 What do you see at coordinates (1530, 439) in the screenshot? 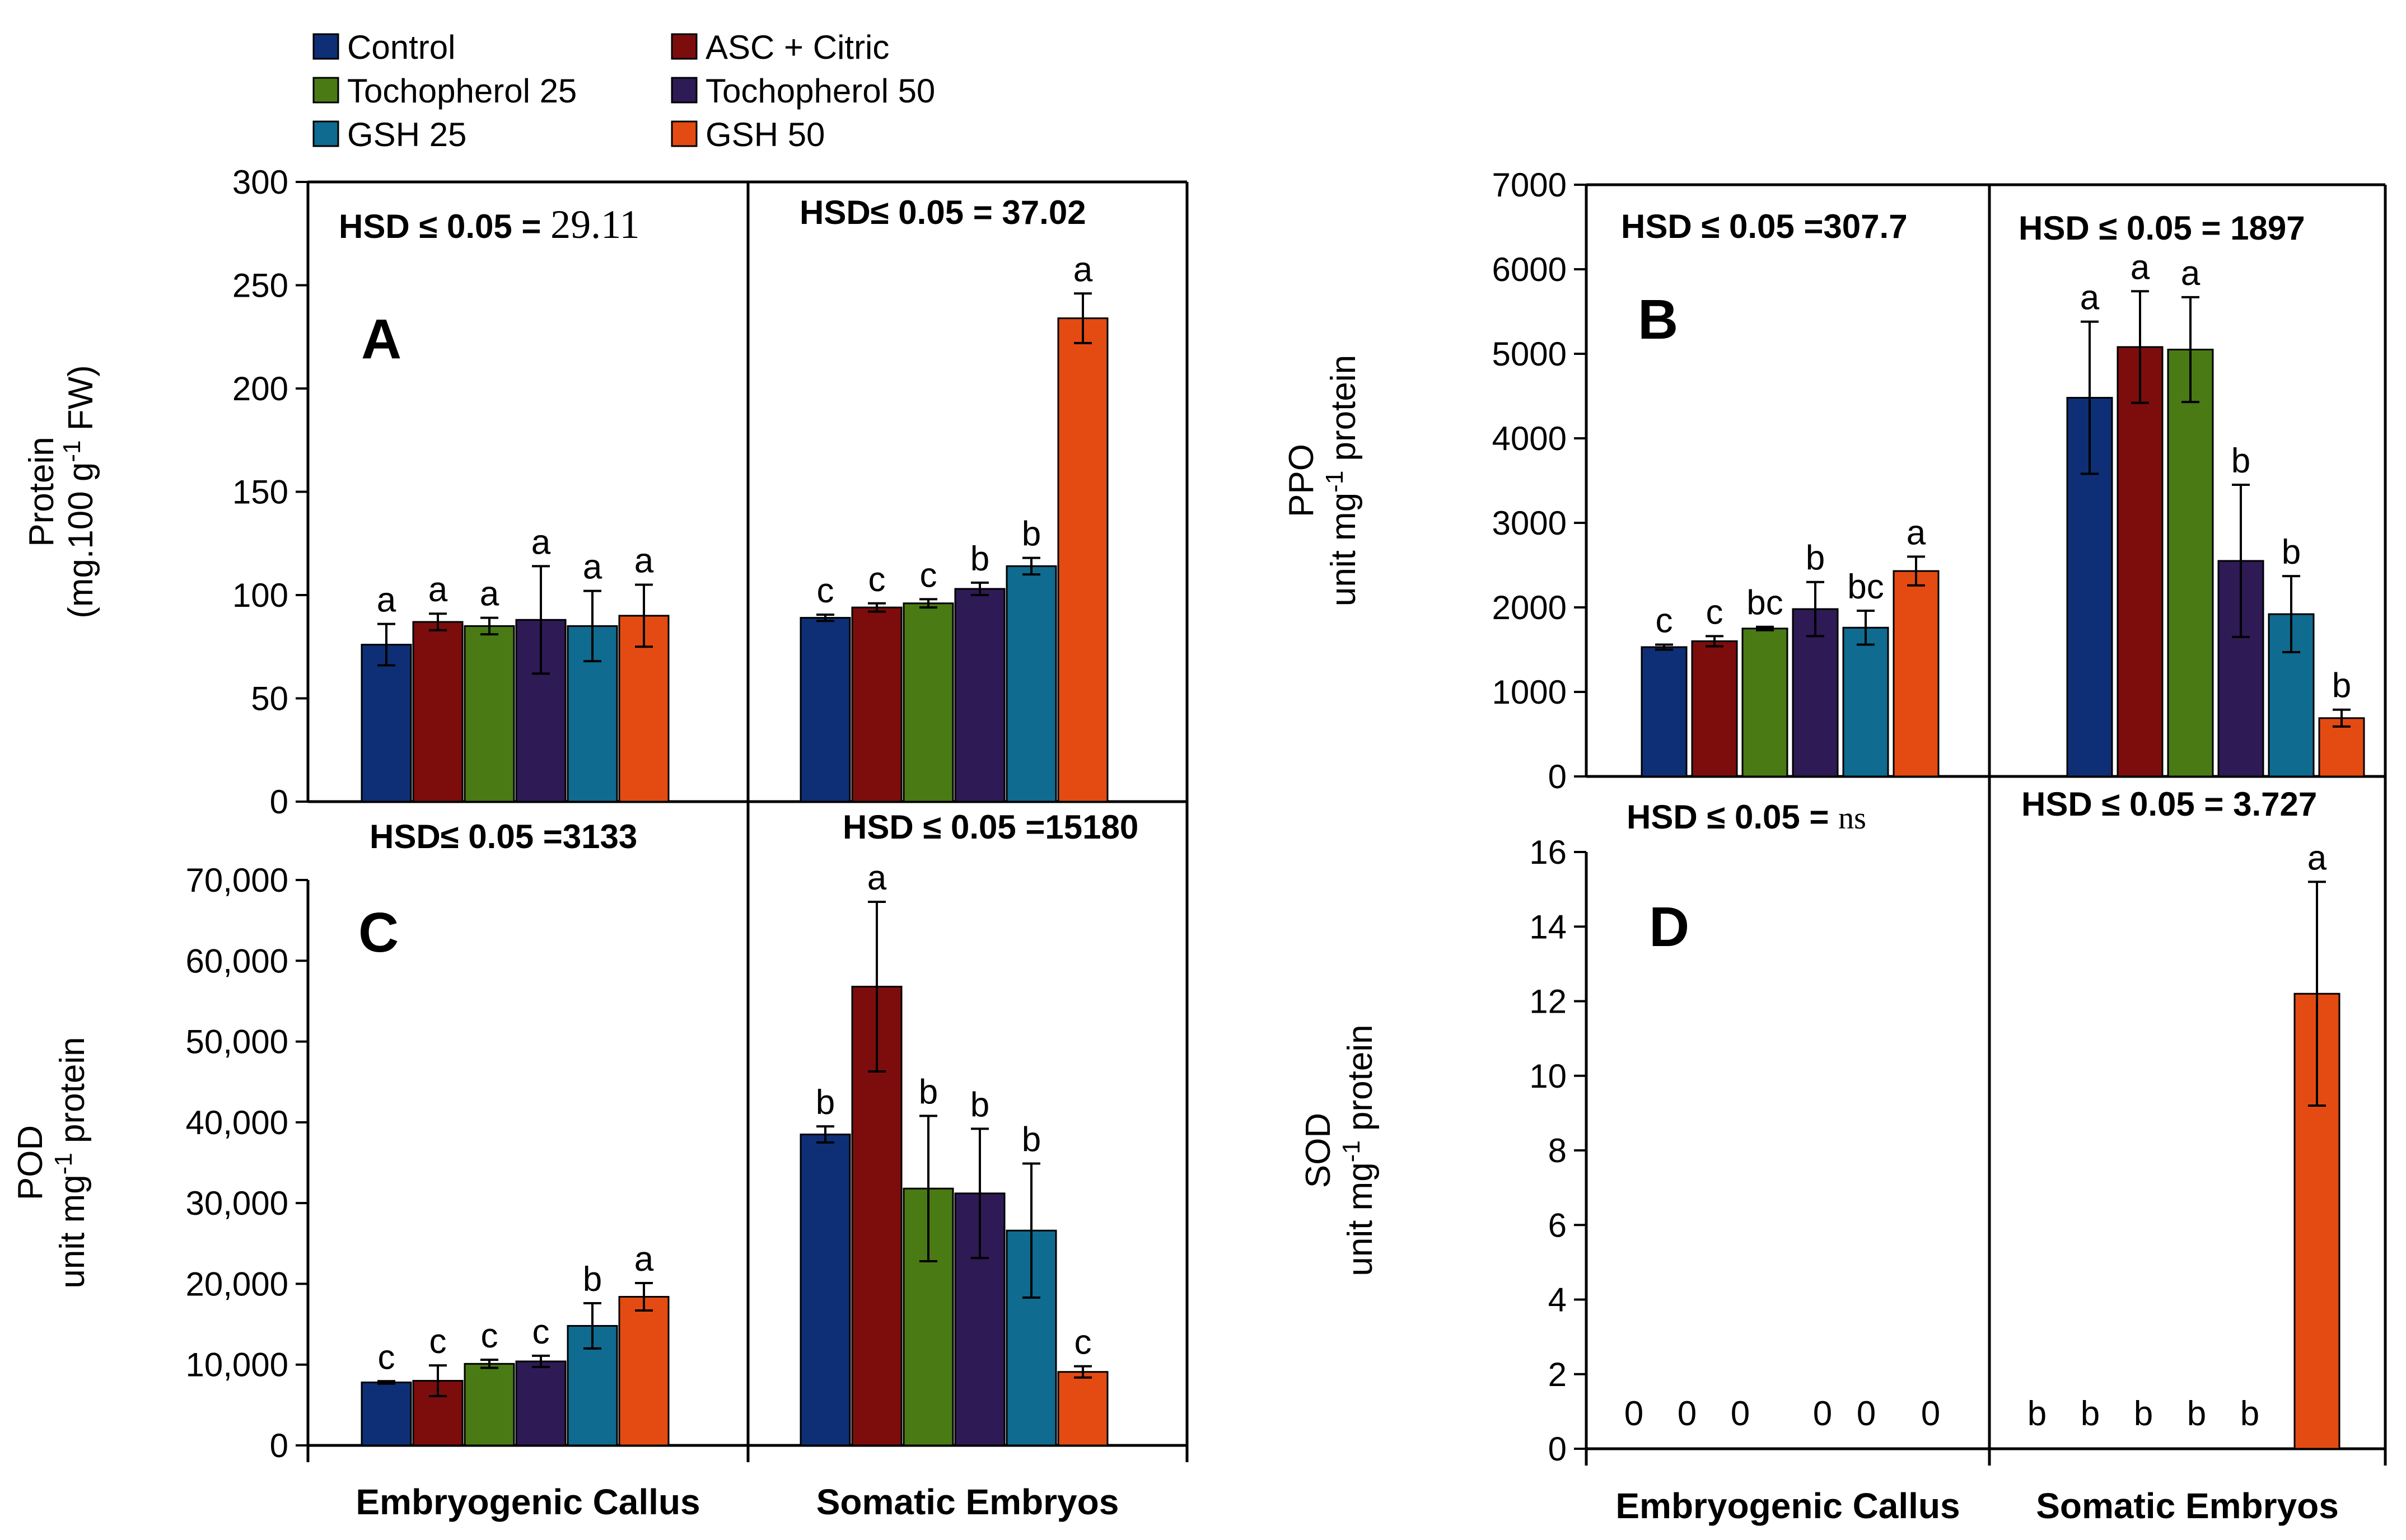
I see `y-tick-label: 4000` at bounding box center [1530, 439].